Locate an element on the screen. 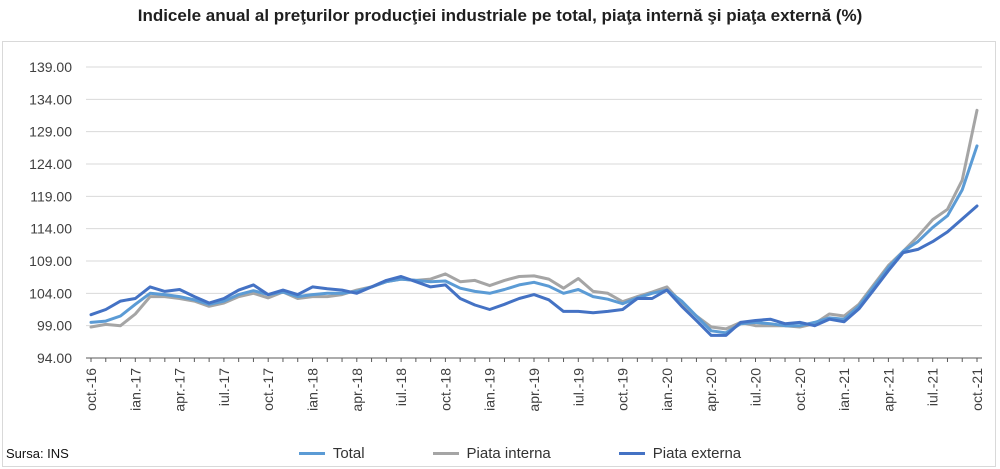  y-tick-label: 114.00 is located at coordinates (51, 229).